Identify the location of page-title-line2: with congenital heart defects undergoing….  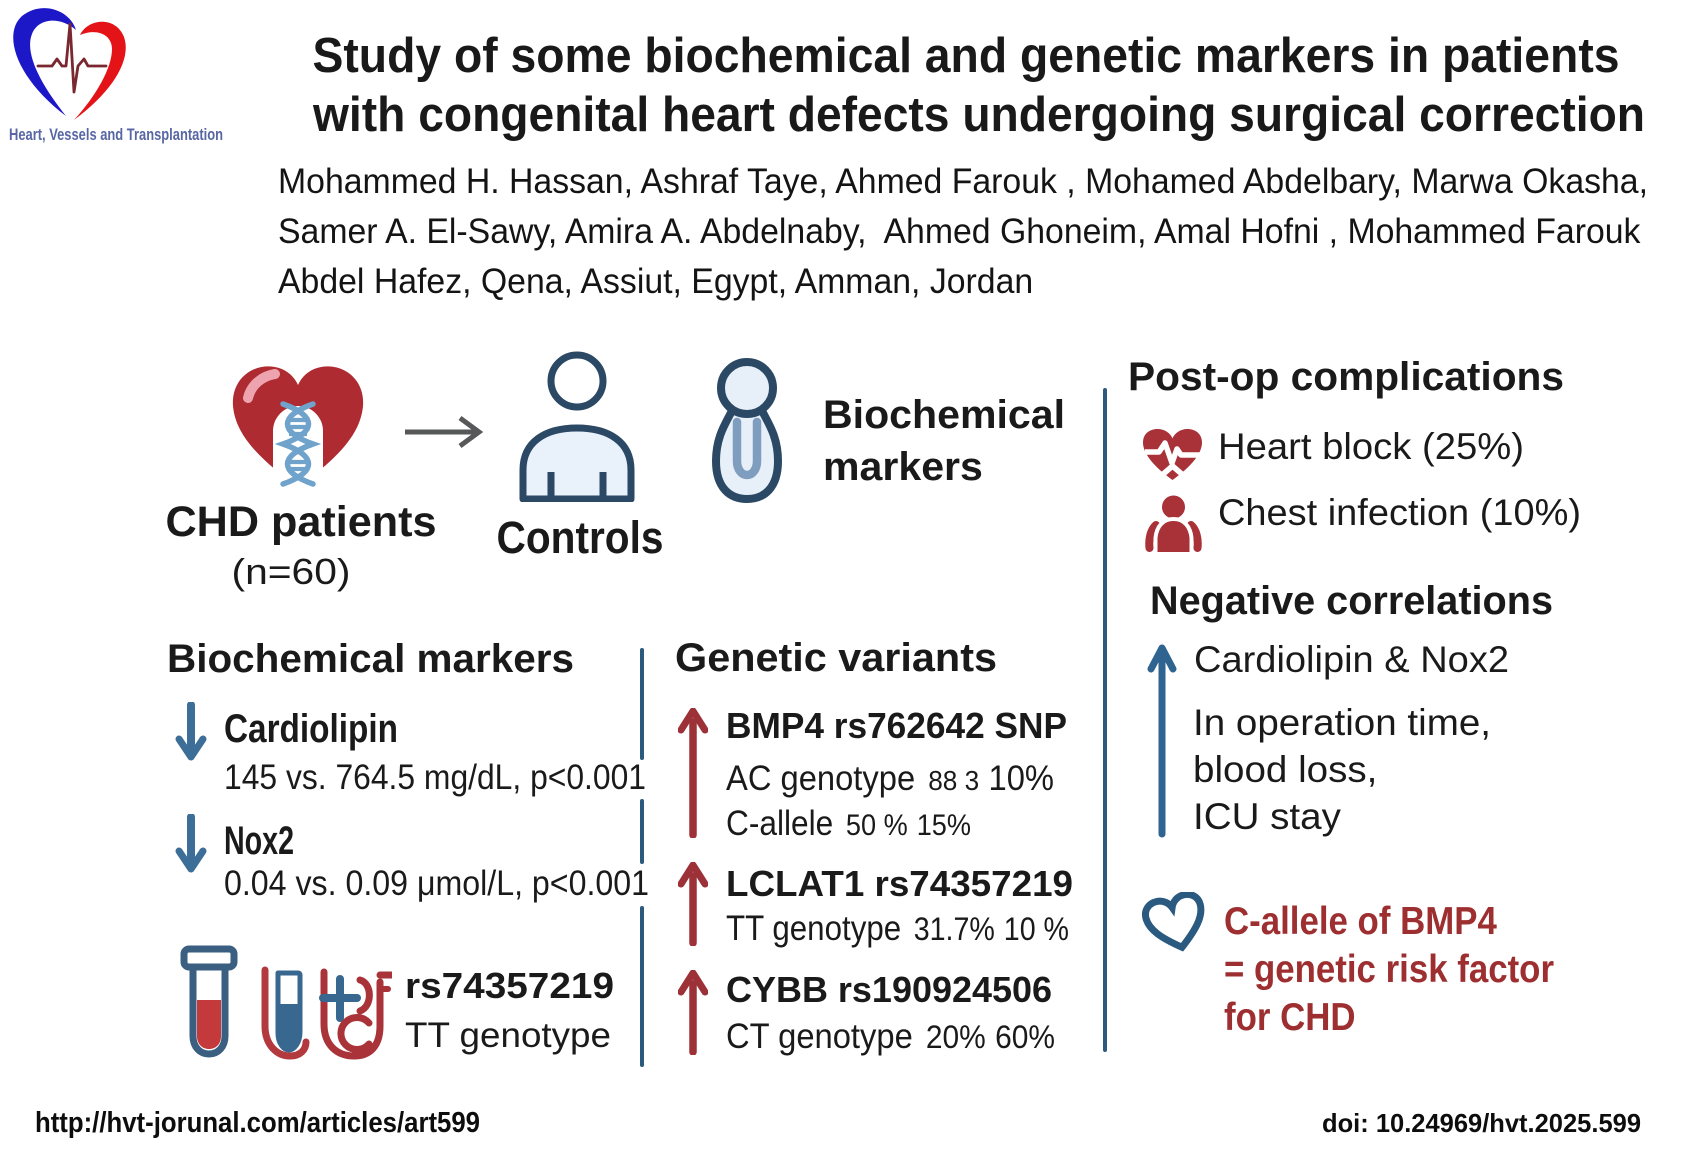
(979, 115).